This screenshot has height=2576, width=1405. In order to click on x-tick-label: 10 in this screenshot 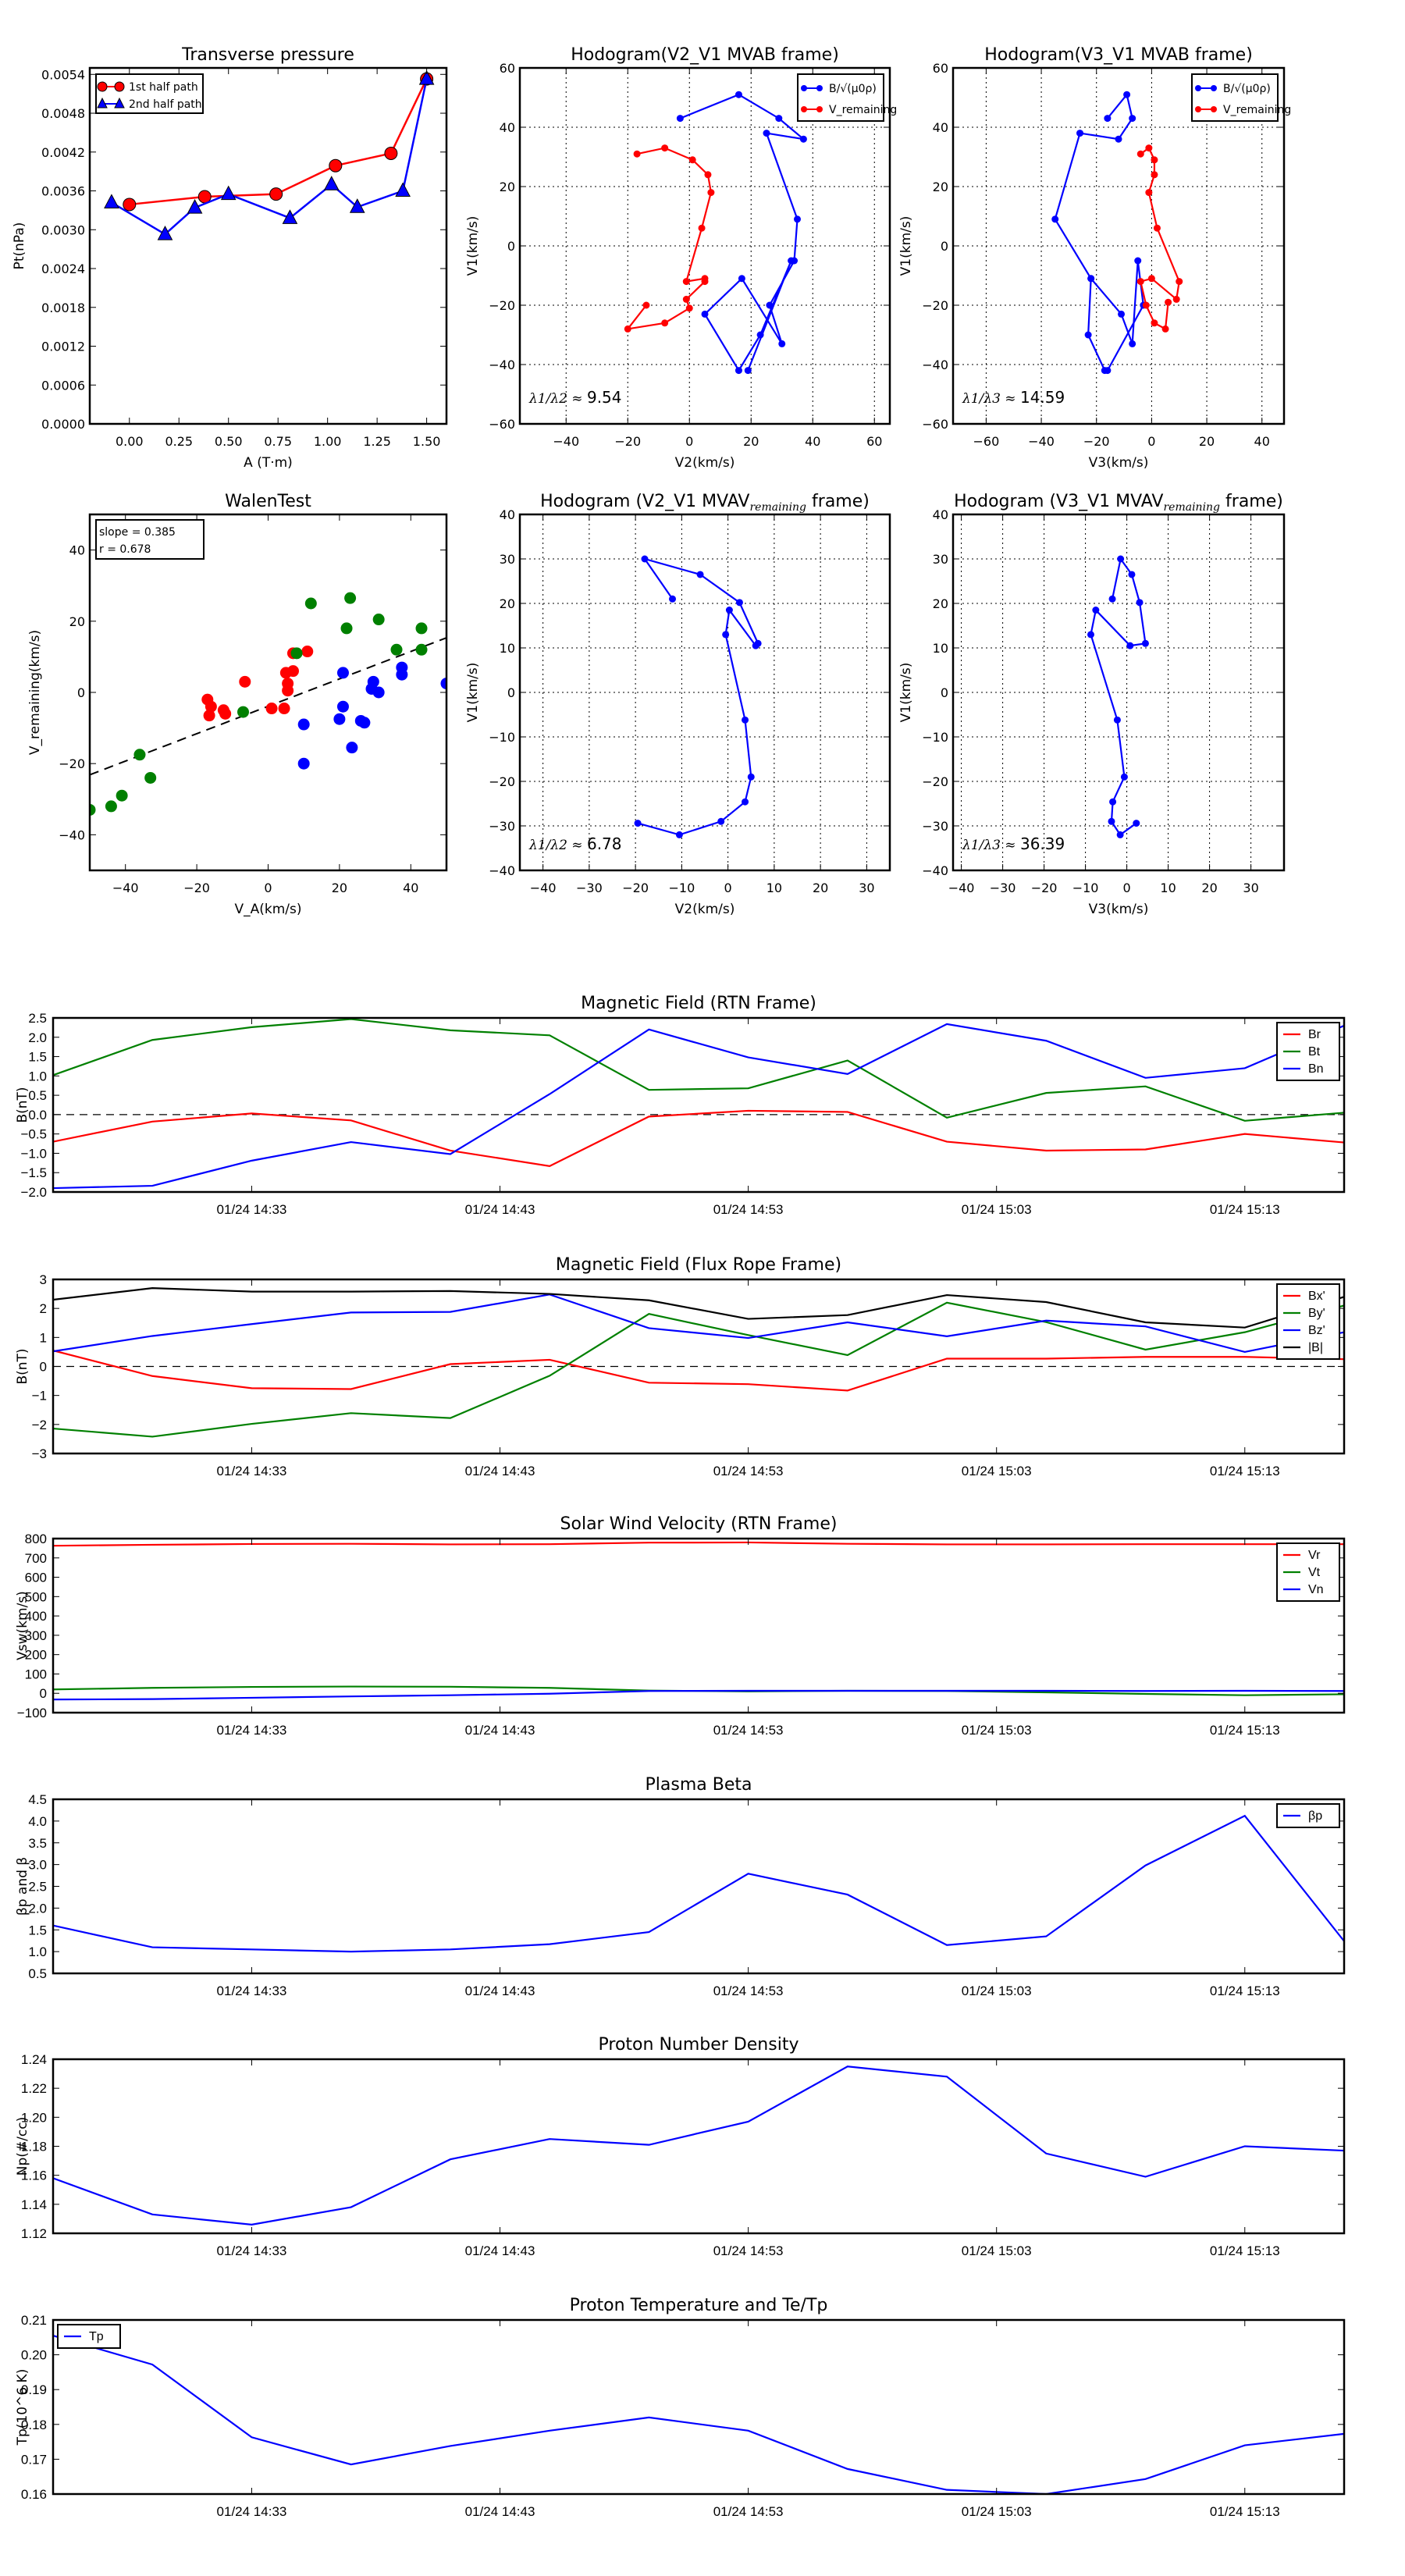, I will do `click(1168, 888)`.